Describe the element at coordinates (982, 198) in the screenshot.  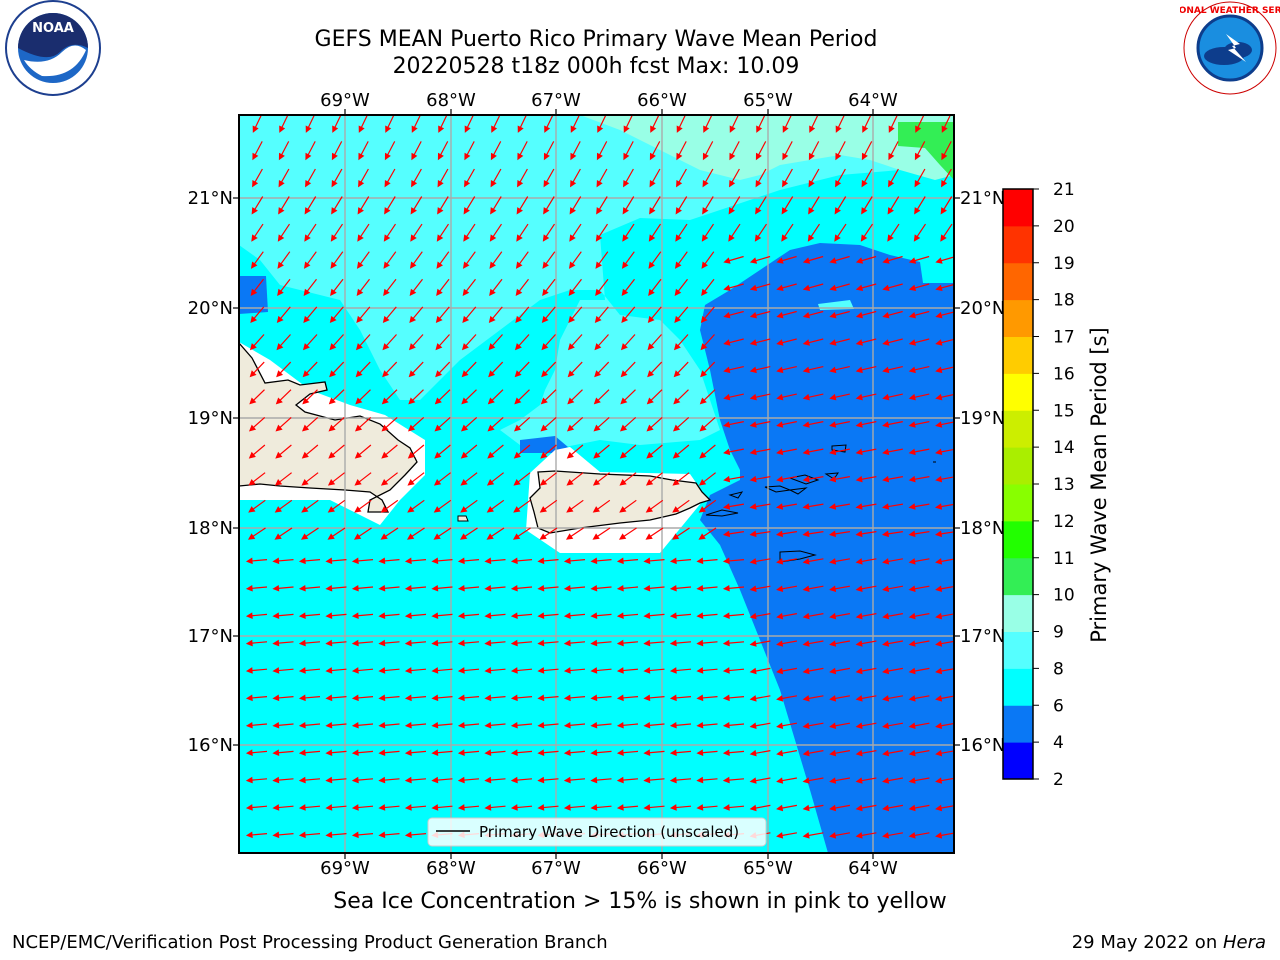
I see `lat-label-right-21: 21°N` at that location.